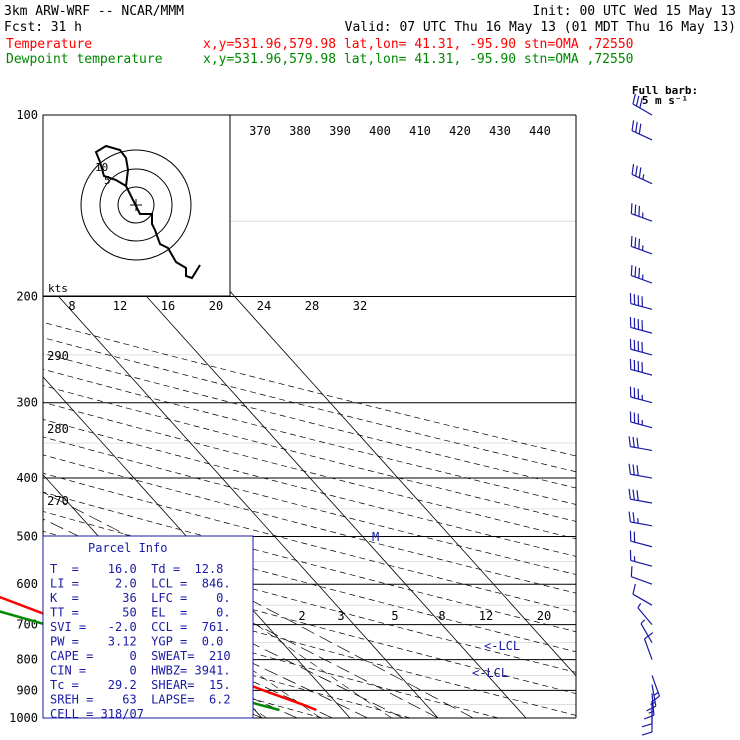  I want to click on pressure-tick-label: 200, so click(27, 297).